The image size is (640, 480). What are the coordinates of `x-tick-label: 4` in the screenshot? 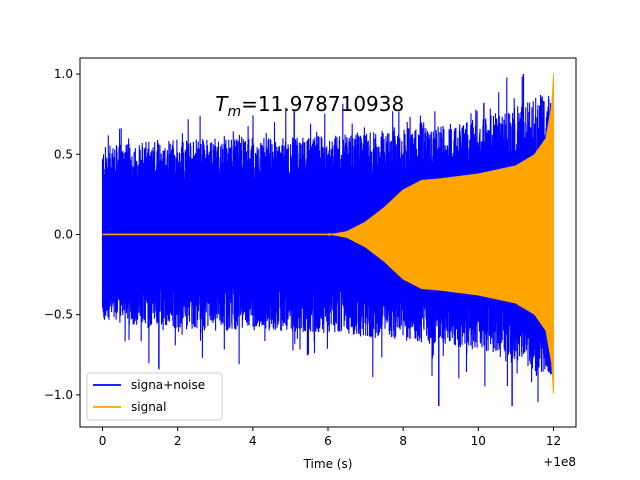 It's located at (253, 441).